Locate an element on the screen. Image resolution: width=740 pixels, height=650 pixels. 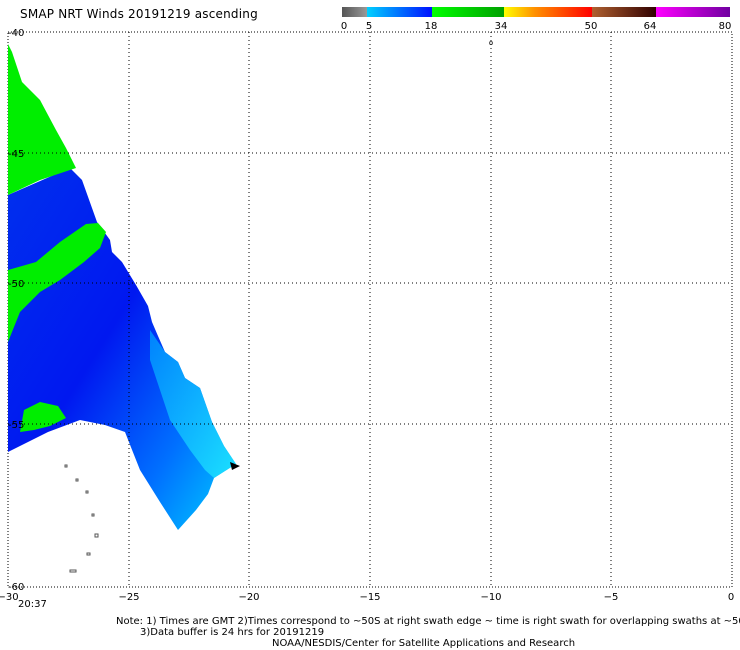
colorbar-label: 80 is located at coordinates (725, 26).